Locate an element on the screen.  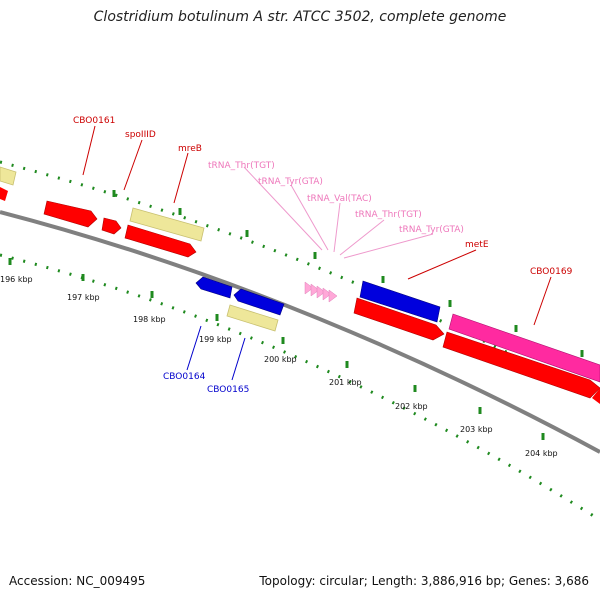
label-trna-val-tac: tRNA_Val(TAC) is located at coordinates (339, 199).